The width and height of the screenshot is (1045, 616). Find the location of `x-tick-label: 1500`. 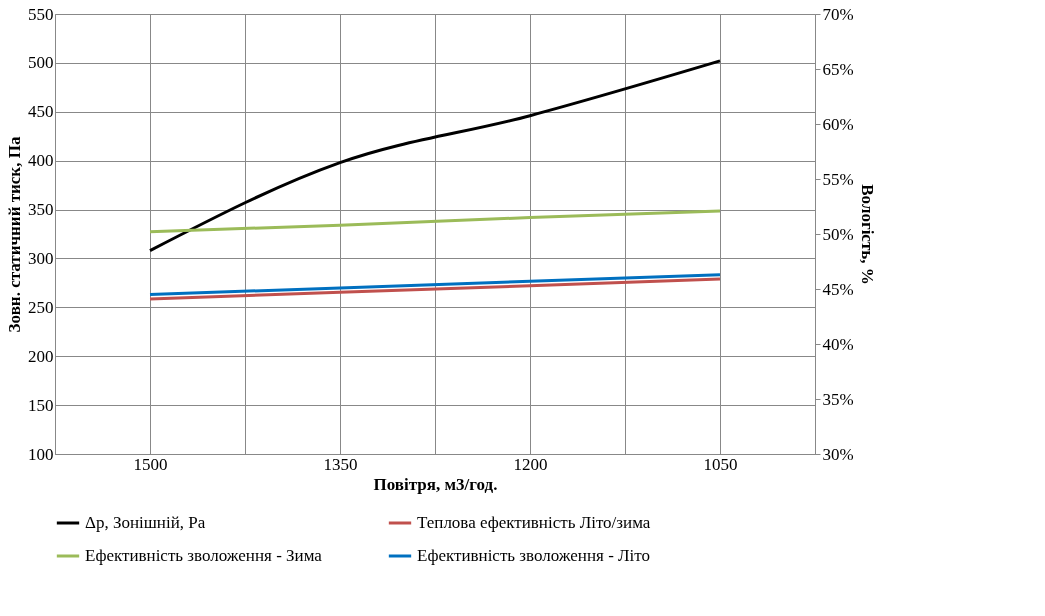

x-tick-label: 1500 is located at coordinates (150, 464).